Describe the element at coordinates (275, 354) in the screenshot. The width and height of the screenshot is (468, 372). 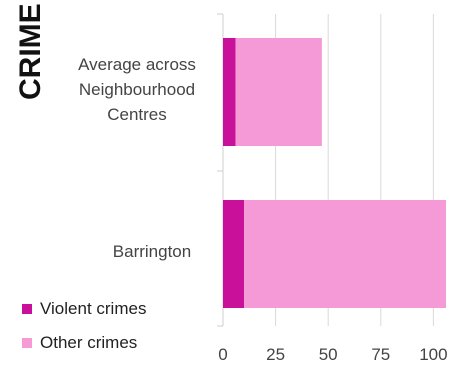
I see `x-tick-label-25: 25` at that location.